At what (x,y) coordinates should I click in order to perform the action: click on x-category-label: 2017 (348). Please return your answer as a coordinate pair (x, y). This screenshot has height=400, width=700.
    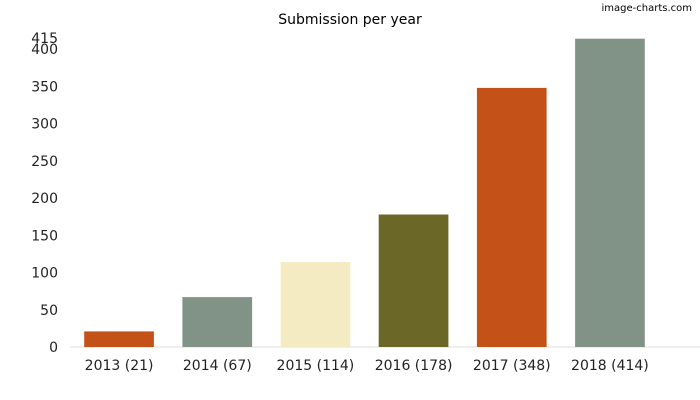
    Looking at the image, I should click on (512, 366).